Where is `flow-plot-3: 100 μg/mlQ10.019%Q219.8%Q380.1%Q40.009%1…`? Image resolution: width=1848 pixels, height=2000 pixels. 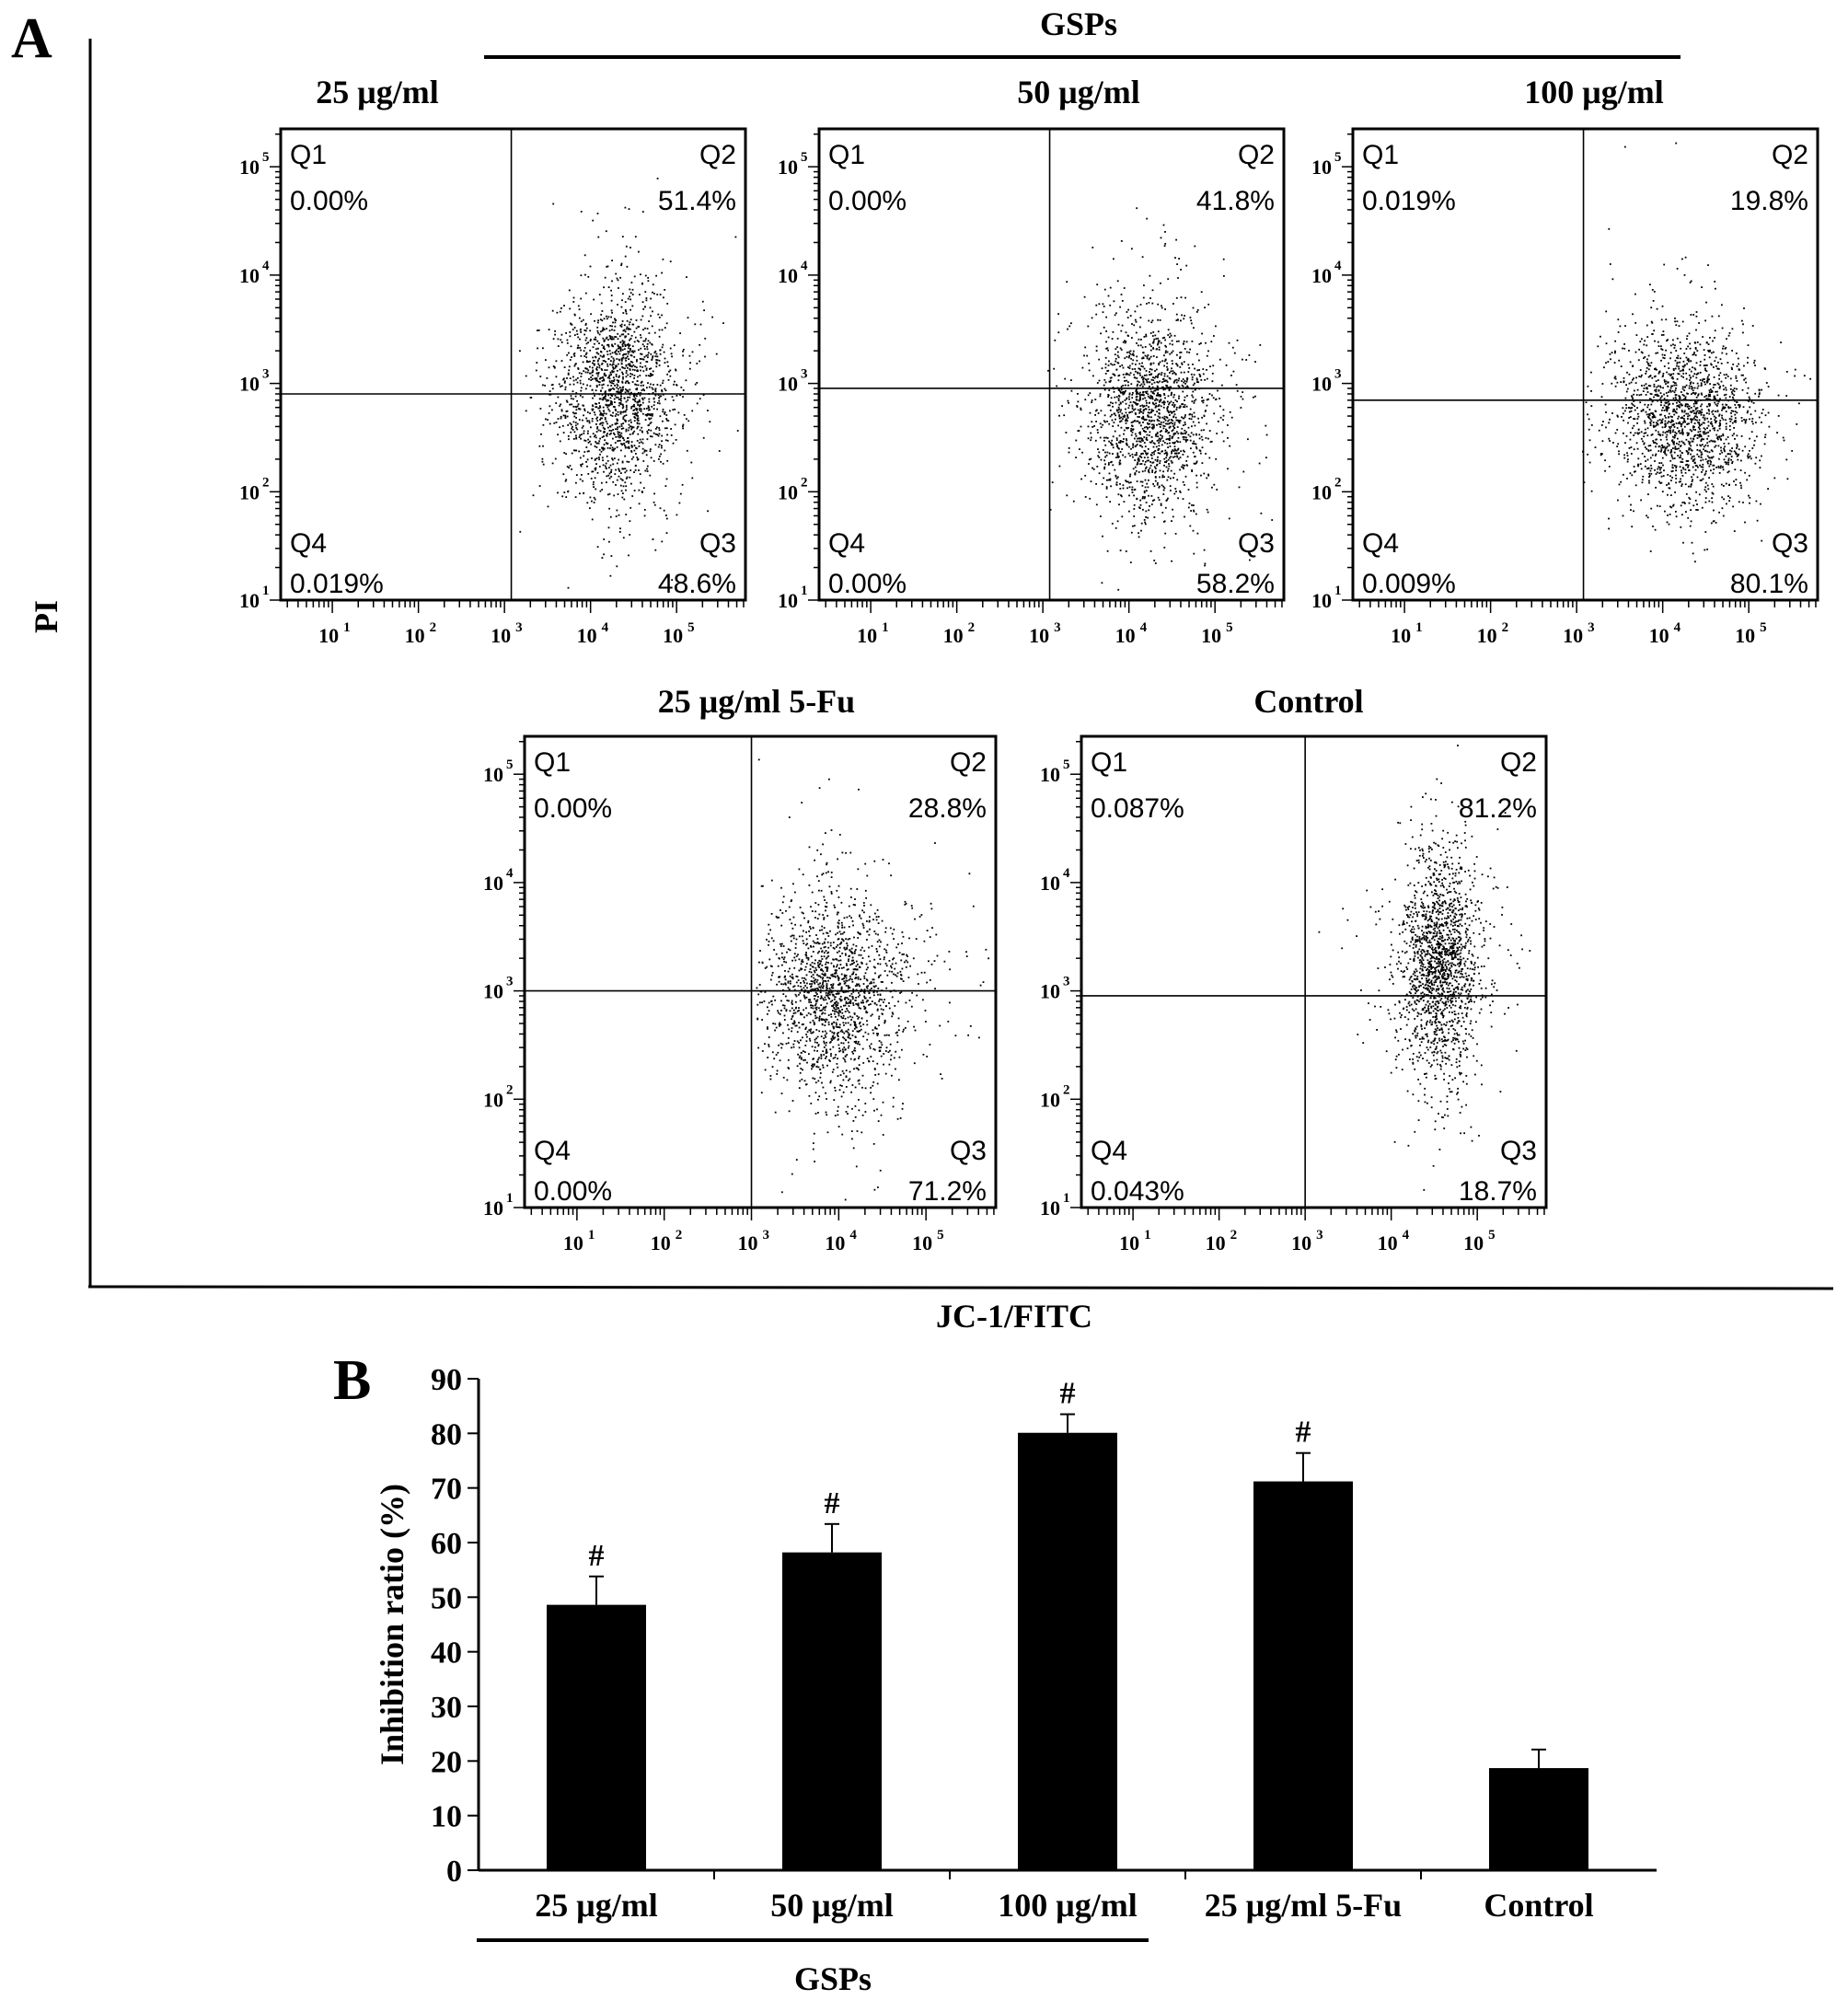
flow-plot-3: 100 μg/mlQ10.019%Q219.8%Q380.1%Q40.009%1… is located at coordinates (1565, 360).